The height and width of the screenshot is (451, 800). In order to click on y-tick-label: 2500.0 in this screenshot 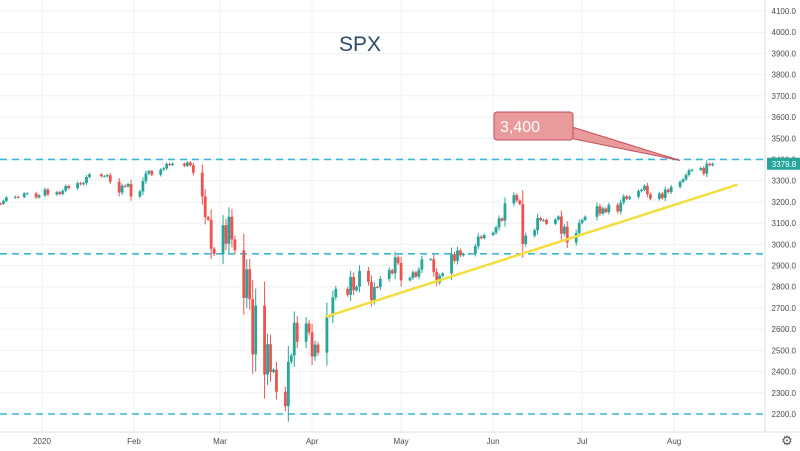, I will do `click(784, 350)`.